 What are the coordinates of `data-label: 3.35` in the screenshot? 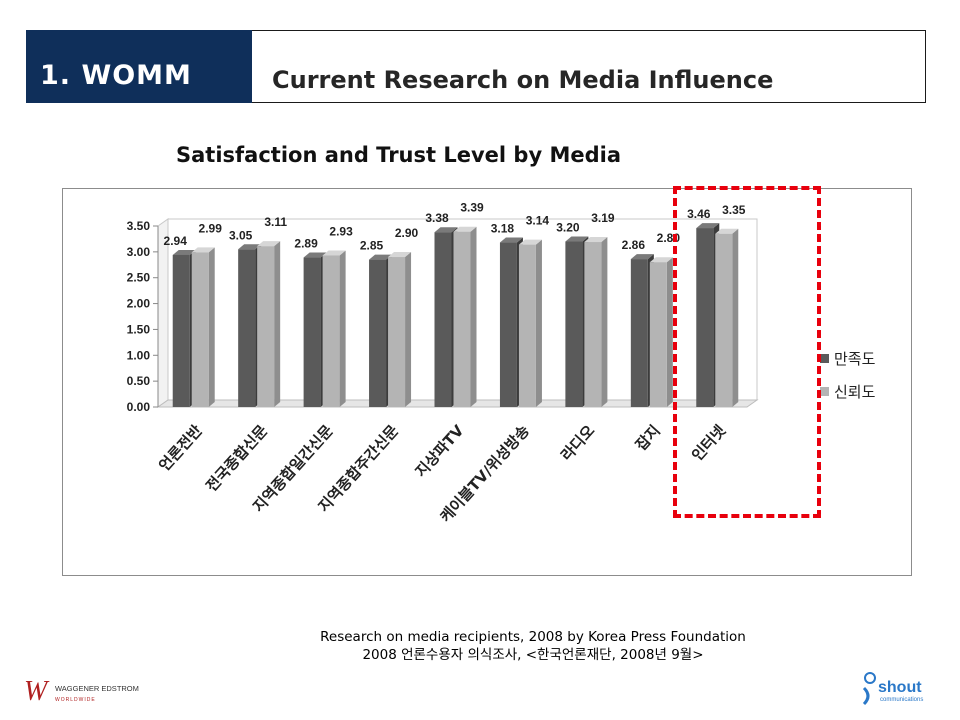 It's located at (734, 210).